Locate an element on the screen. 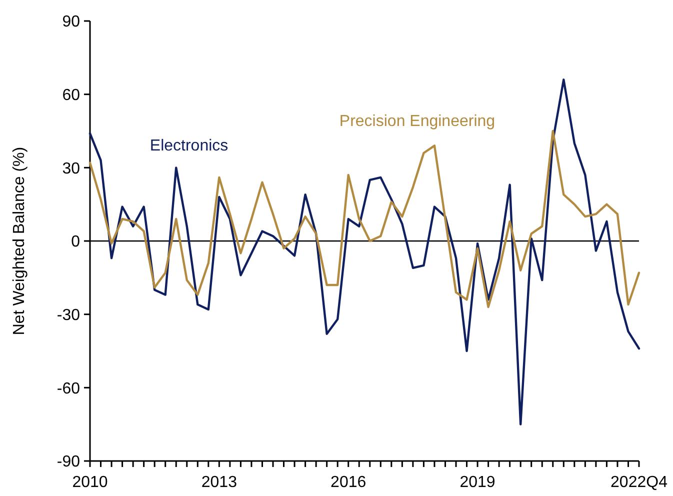  x-tick-label: 2010 is located at coordinates (90, 482).